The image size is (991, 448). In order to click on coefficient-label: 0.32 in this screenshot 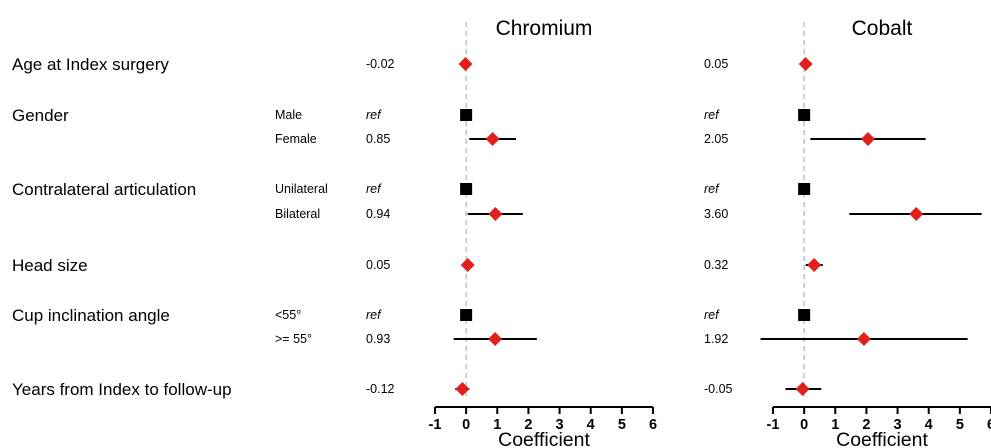, I will do `click(716, 265)`.